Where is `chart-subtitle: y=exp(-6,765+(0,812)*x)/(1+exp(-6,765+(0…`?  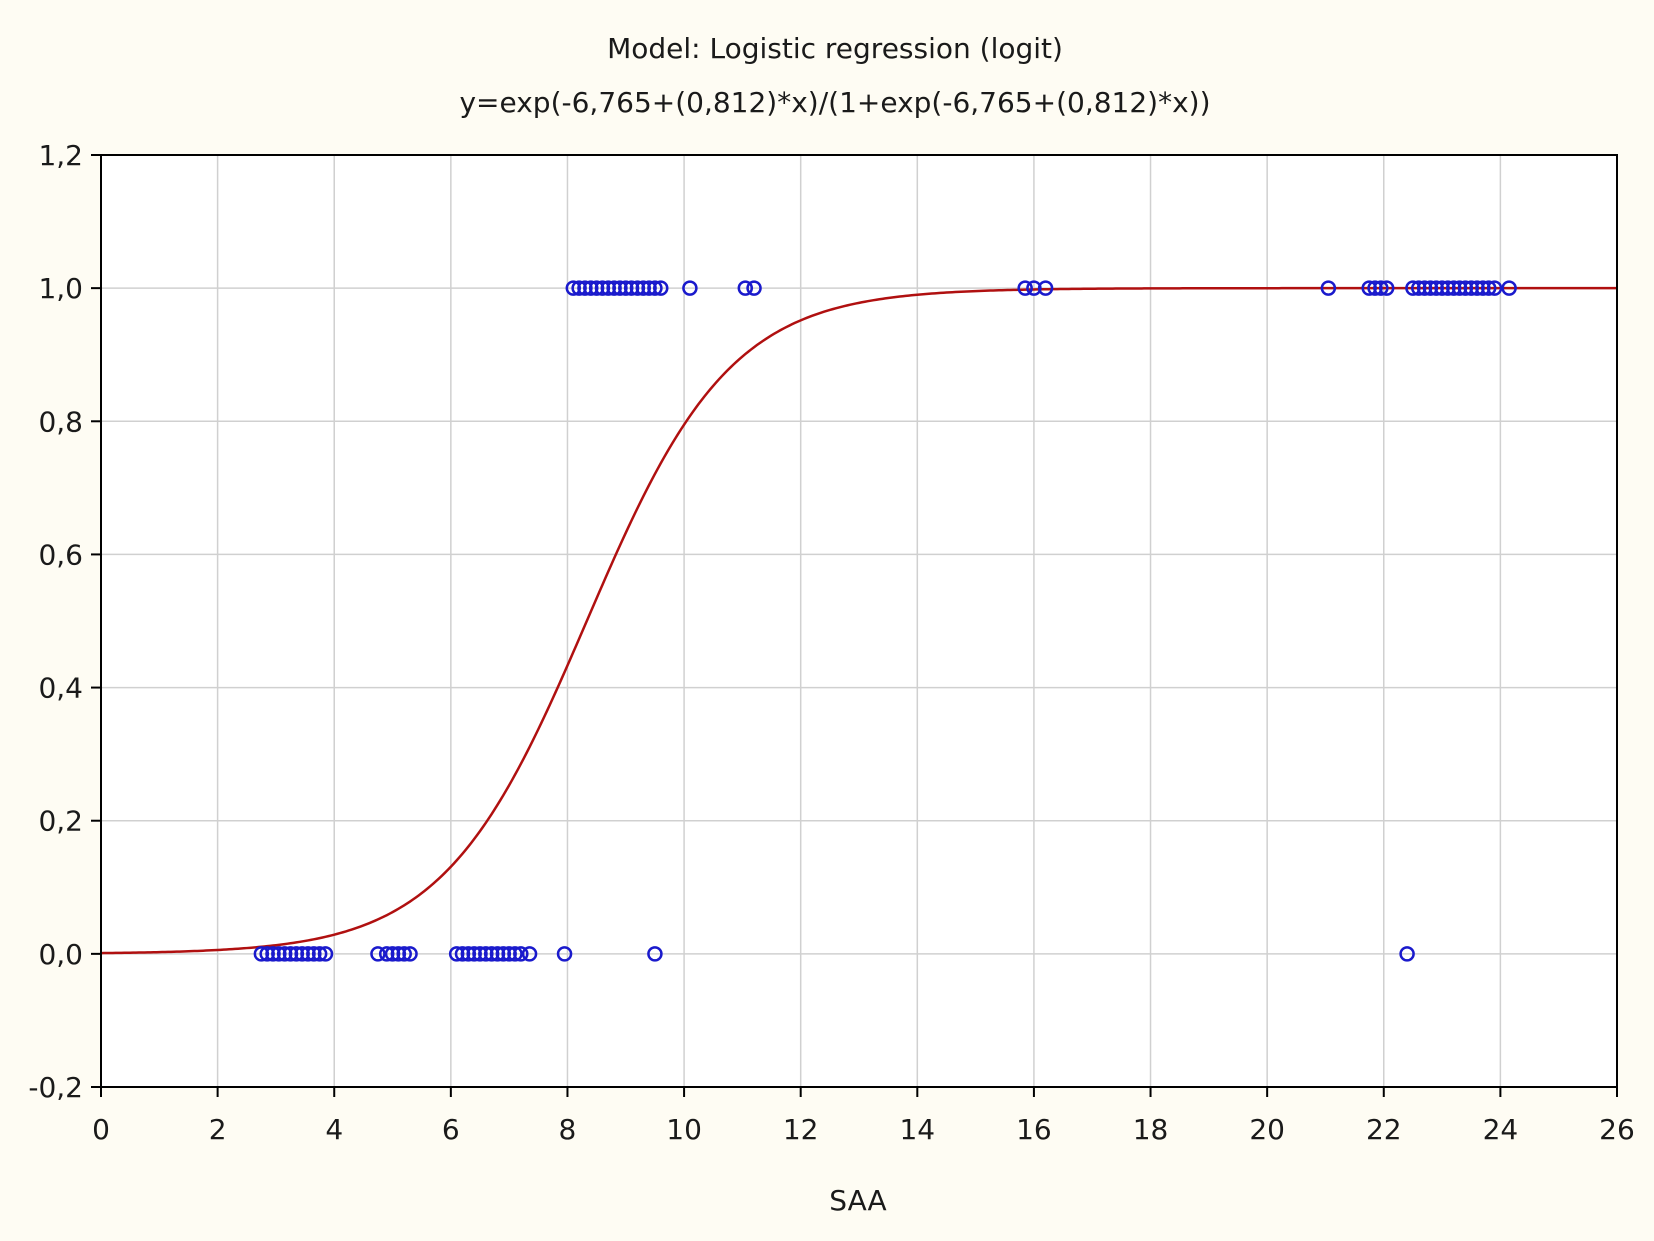
chart-subtitle: y=exp(-6,765+(0,812)*x)/(1+exp(-6,765+(0… is located at coordinates (834, 102).